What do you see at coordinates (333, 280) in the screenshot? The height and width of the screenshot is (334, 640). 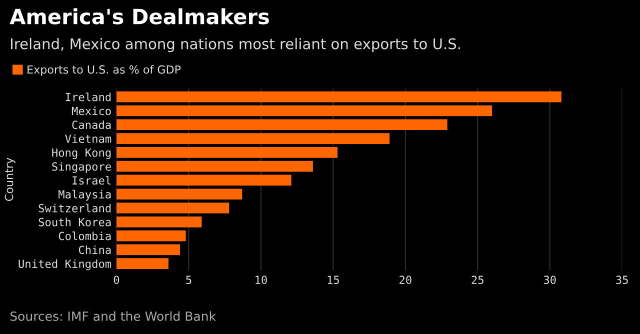 I see `x-tick-label: 15` at bounding box center [333, 280].